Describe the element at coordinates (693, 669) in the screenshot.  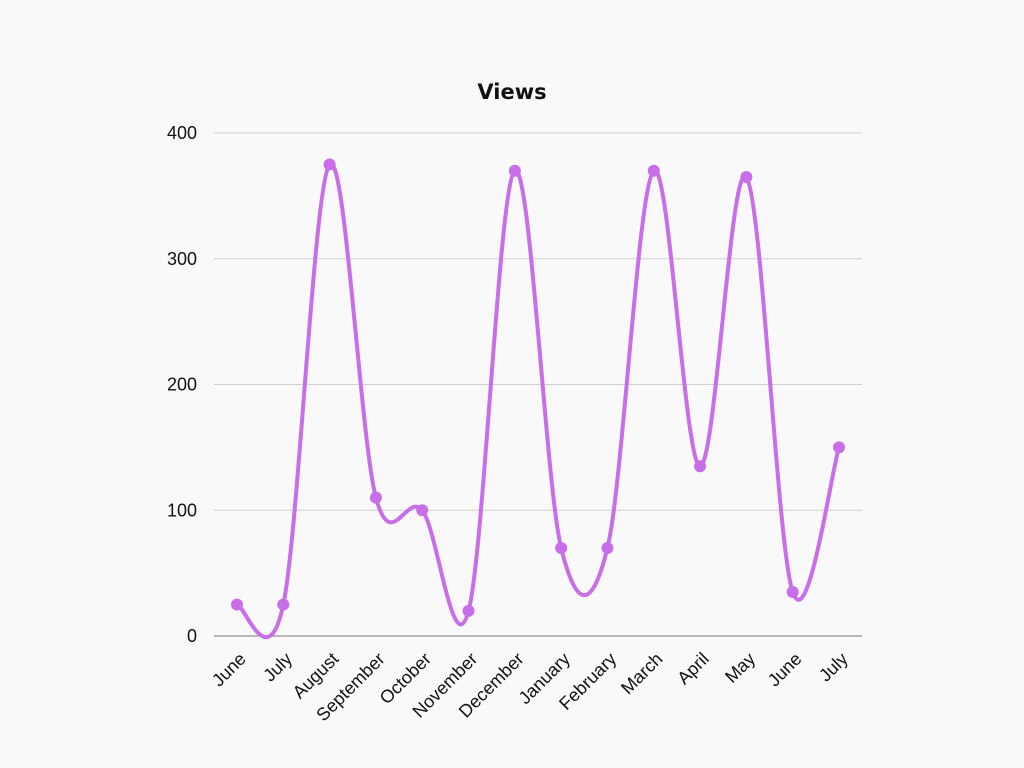
I see `x-tick-label: April` at that location.